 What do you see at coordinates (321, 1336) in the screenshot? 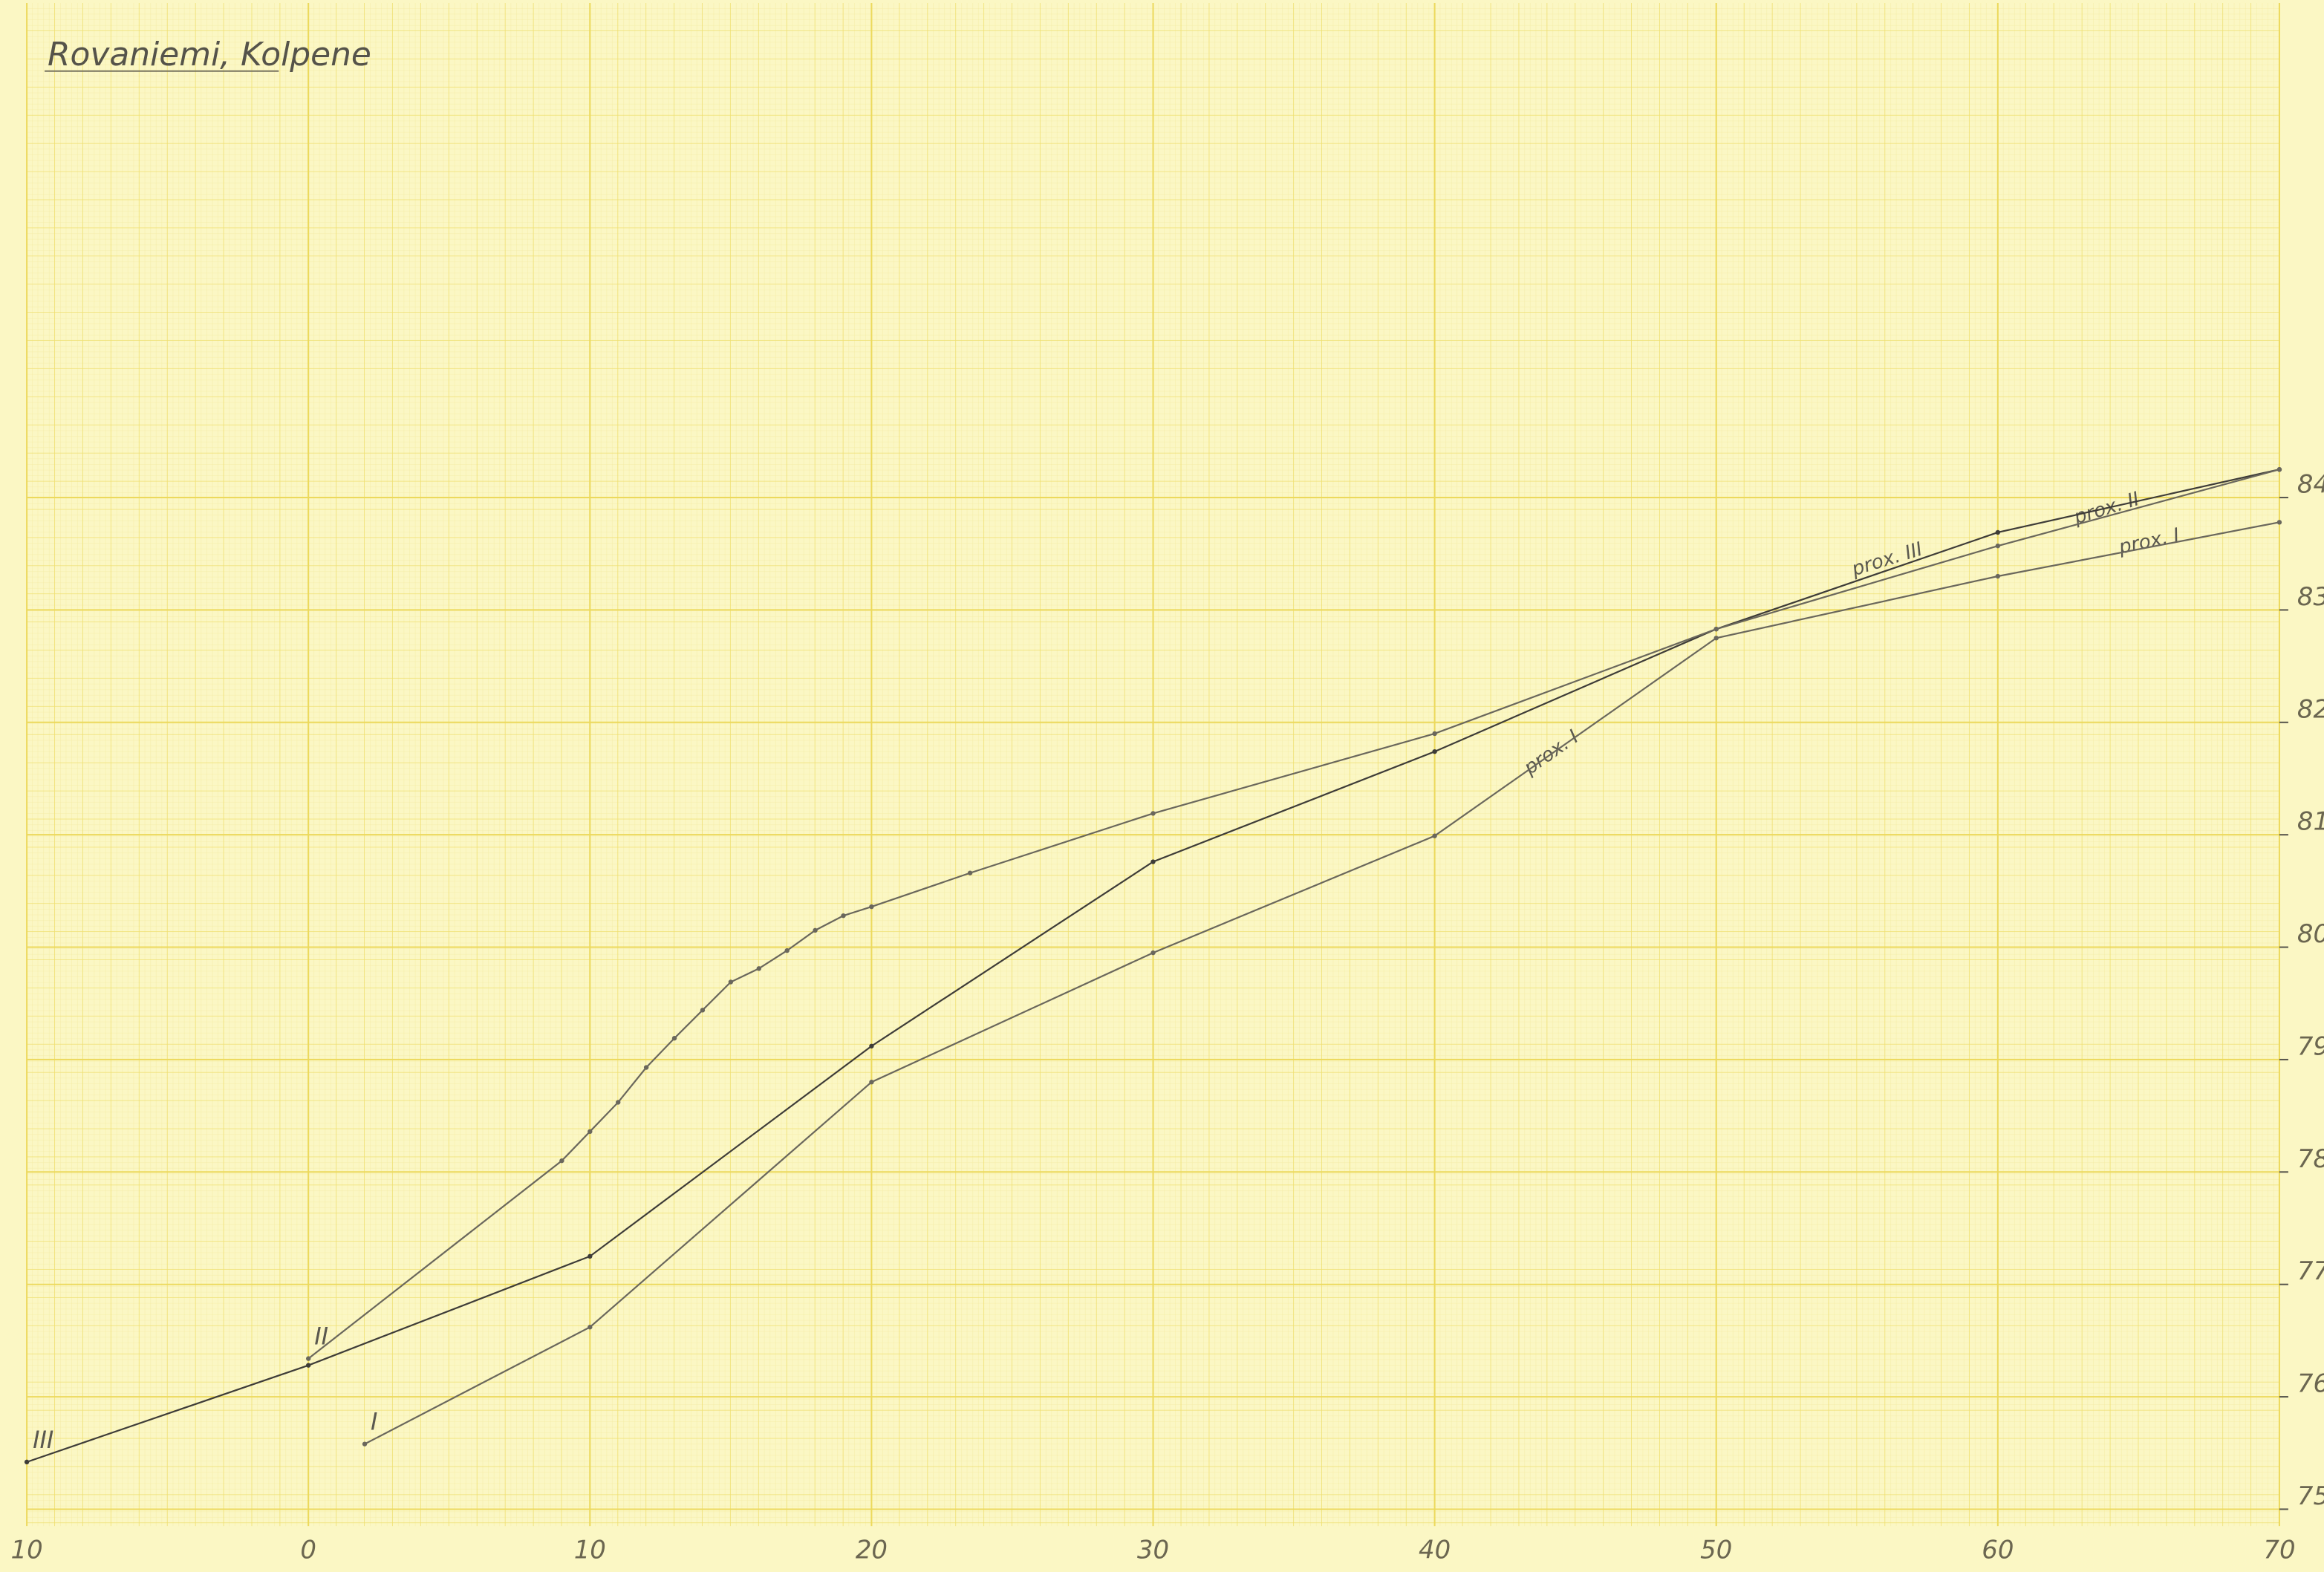
I see `series-label: II` at bounding box center [321, 1336].